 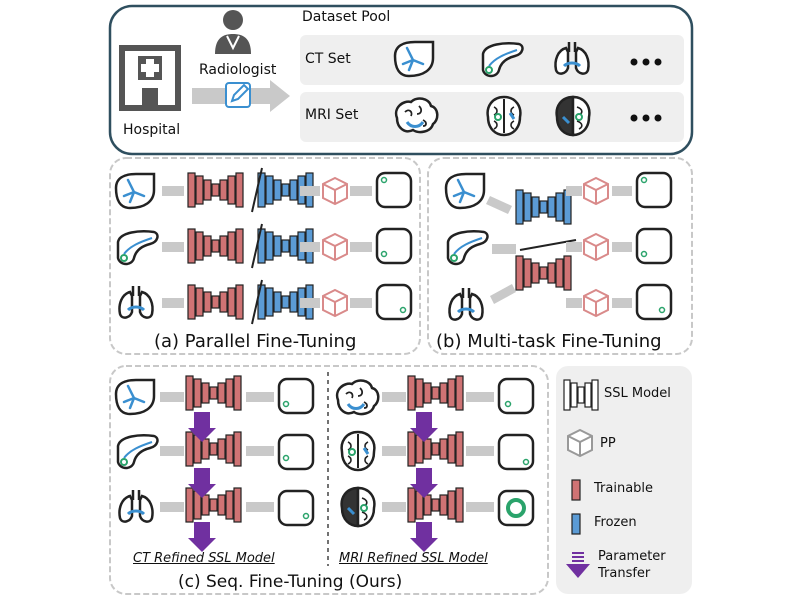 I want to click on legend-frozen: Frozen, so click(x=615, y=522).